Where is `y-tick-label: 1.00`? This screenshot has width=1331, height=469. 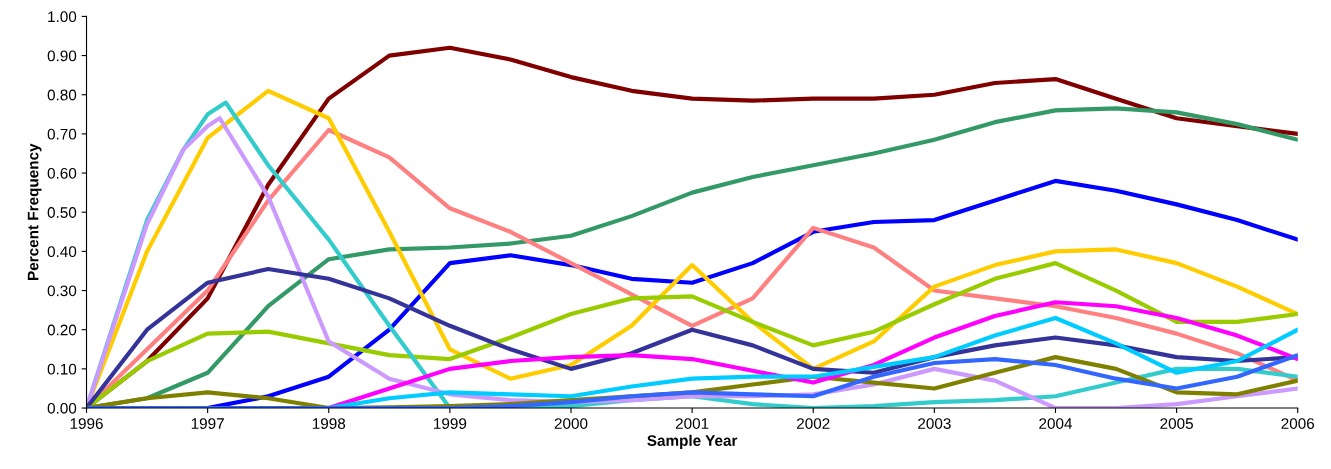
y-tick-label: 1.00 is located at coordinates (62, 17).